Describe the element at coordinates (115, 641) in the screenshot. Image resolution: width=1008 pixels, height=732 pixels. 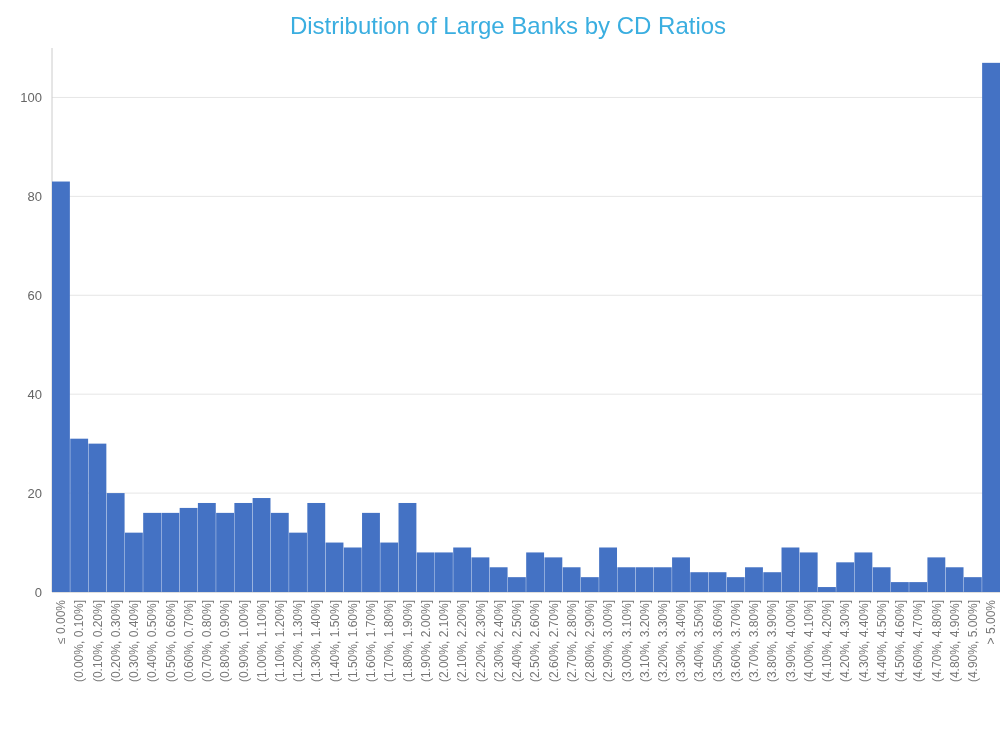
I see `x-tick-label: (0.20%, 0.30%]` at that location.